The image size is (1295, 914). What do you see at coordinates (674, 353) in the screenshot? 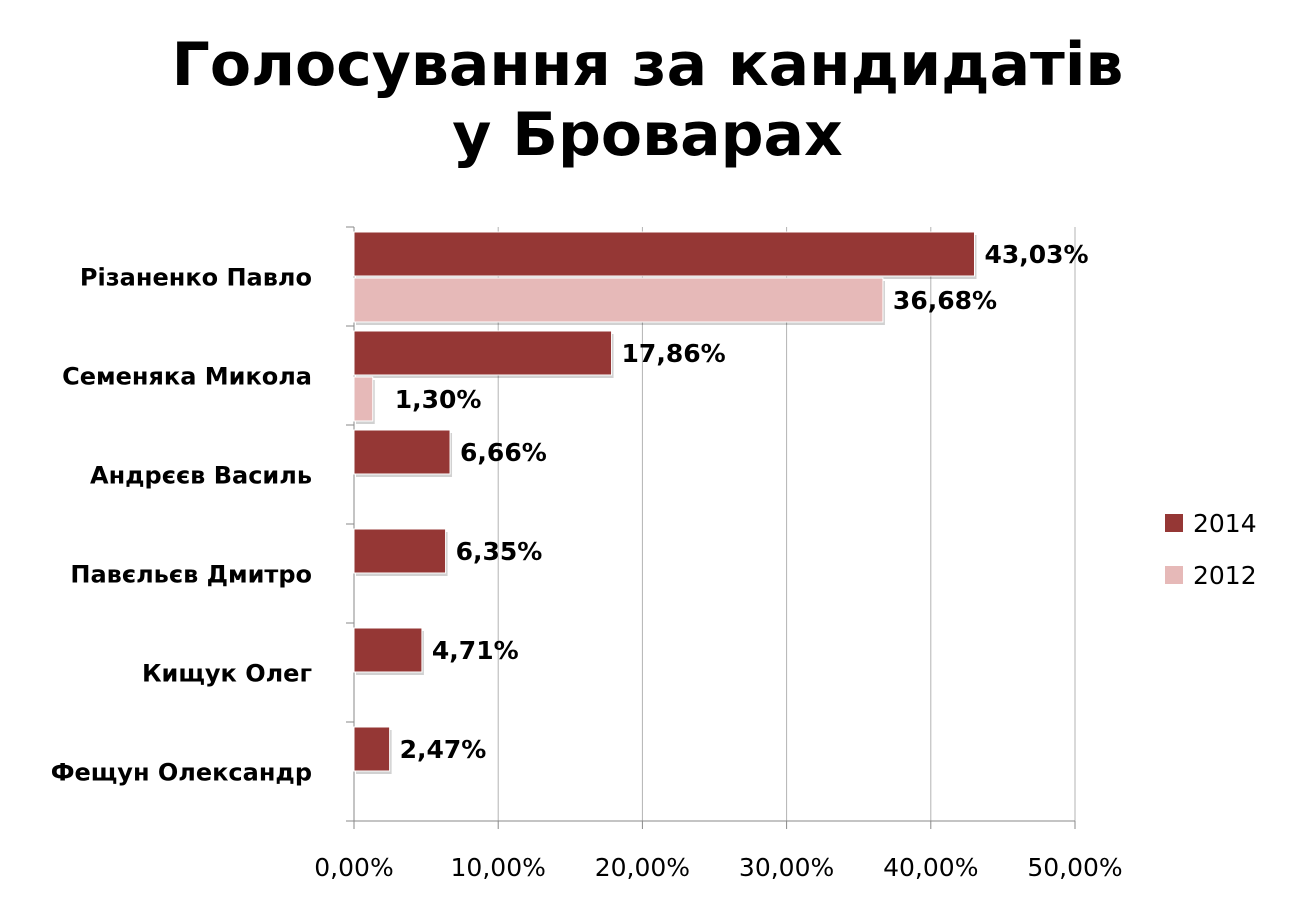
I see `data-label: 17,86%` at bounding box center [674, 353].